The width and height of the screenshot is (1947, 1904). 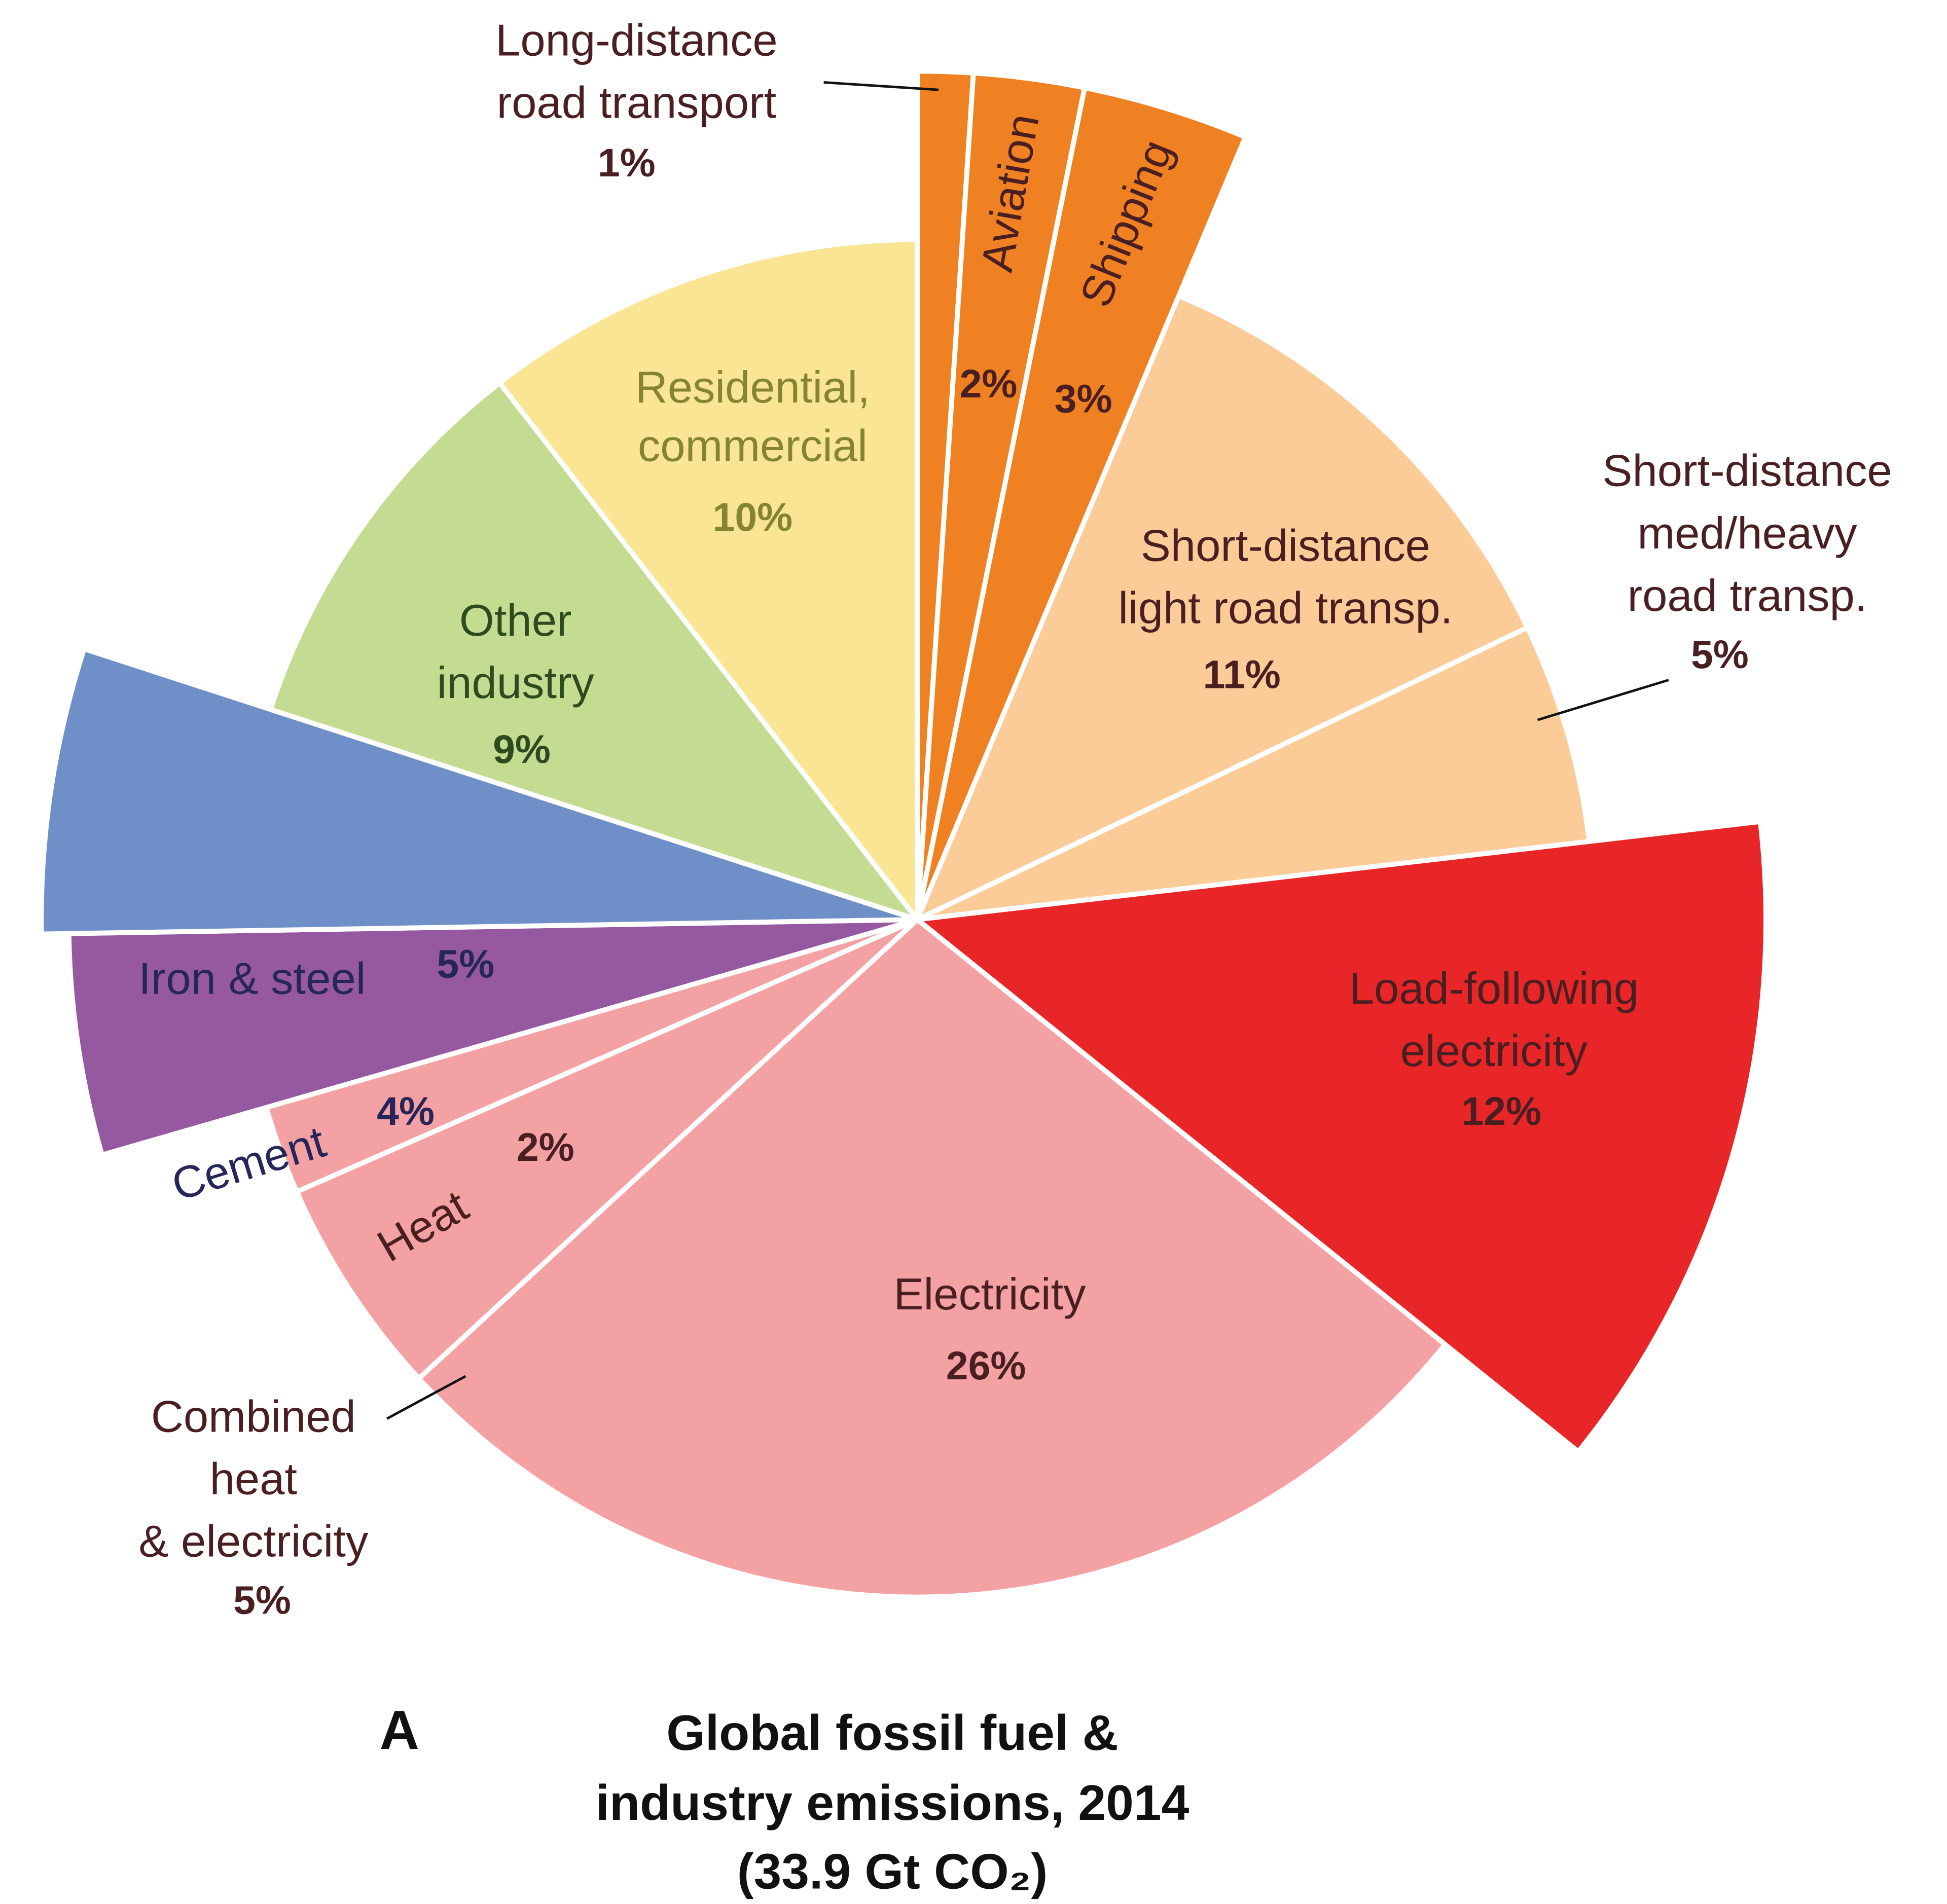 I want to click on slice-label: road transp., so click(x=1748, y=595).